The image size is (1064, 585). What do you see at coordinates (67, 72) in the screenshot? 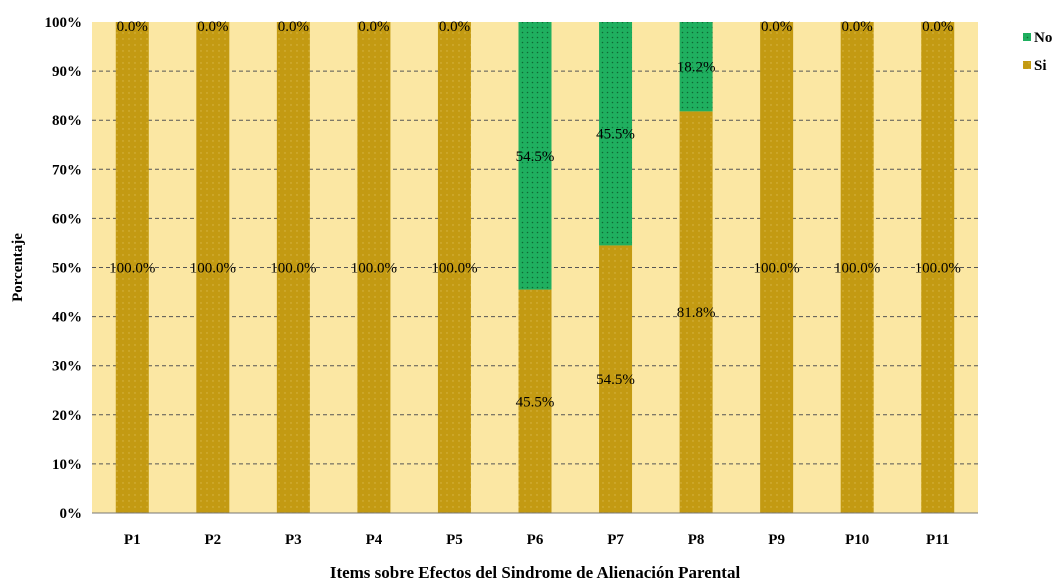
I see `y-tick-label: 90%` at bounding box center [67, 72].